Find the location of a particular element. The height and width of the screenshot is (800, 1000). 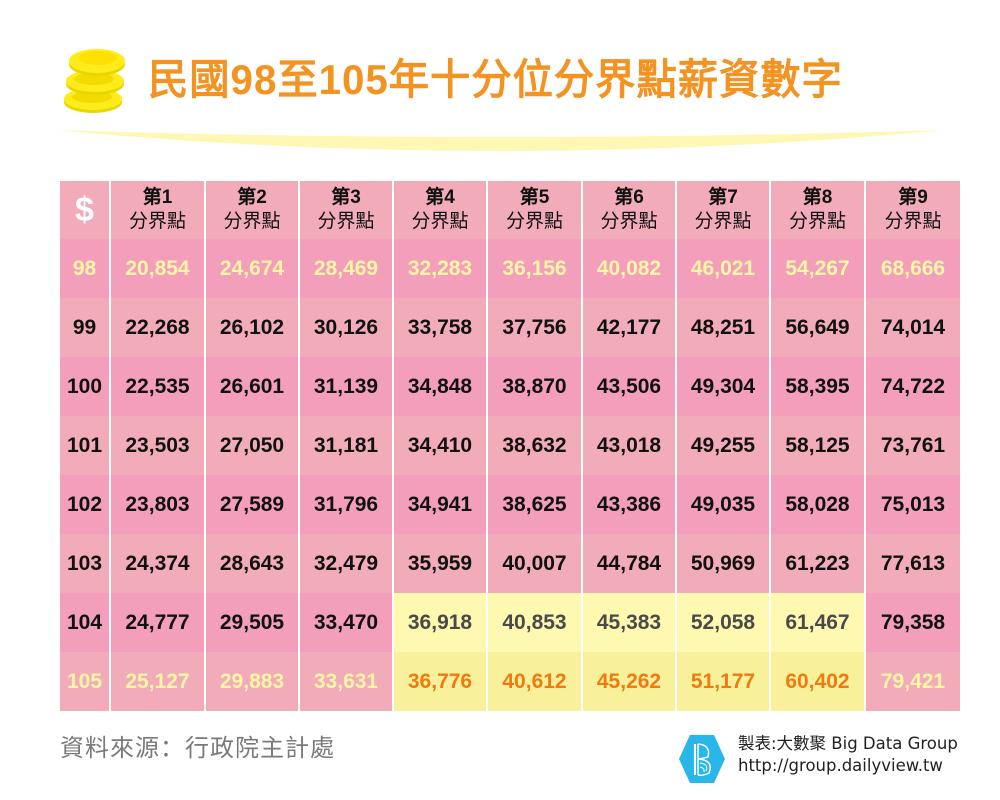

value-cell: 43,018 is located at coordinates (628, 445).